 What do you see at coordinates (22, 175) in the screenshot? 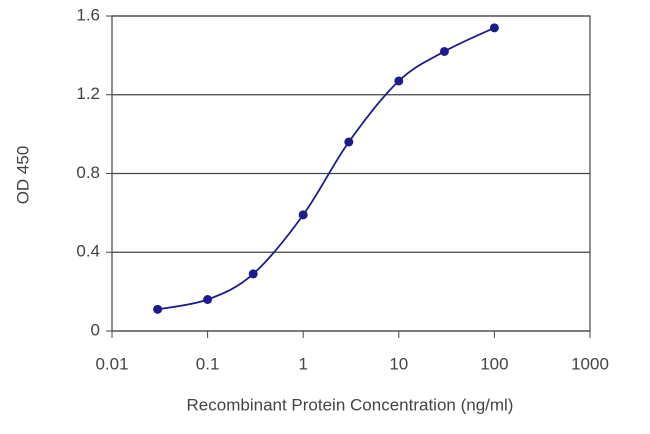
I see `y-axis-label: OD 450` at bounding box center [22, 175].